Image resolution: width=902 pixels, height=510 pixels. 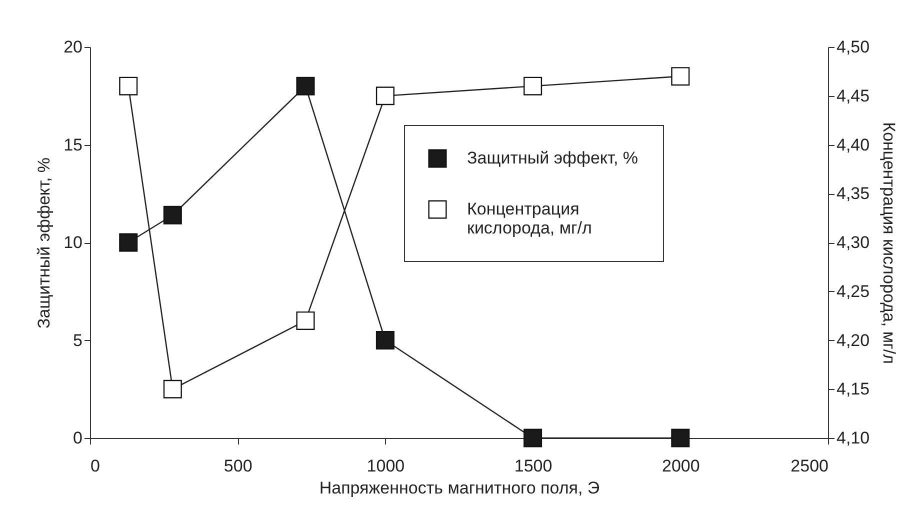 I want to click on y2-tick-label: 4,35, so click(x=853, y=194).